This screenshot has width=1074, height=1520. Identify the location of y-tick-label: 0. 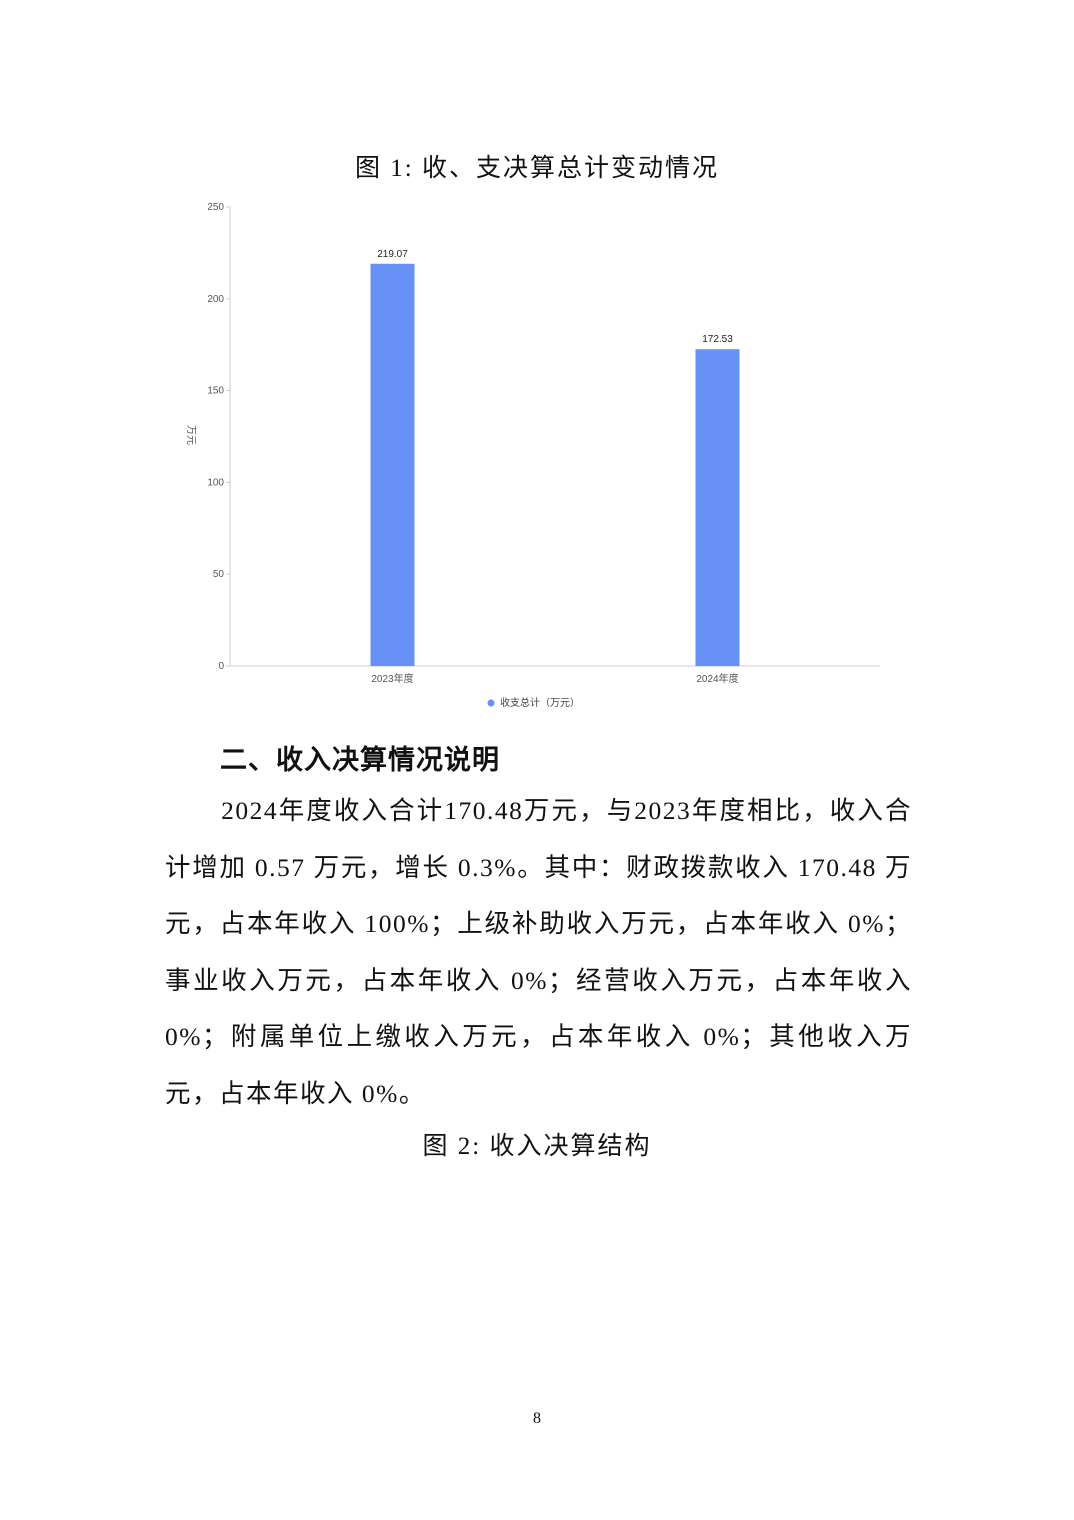
(221, 666).